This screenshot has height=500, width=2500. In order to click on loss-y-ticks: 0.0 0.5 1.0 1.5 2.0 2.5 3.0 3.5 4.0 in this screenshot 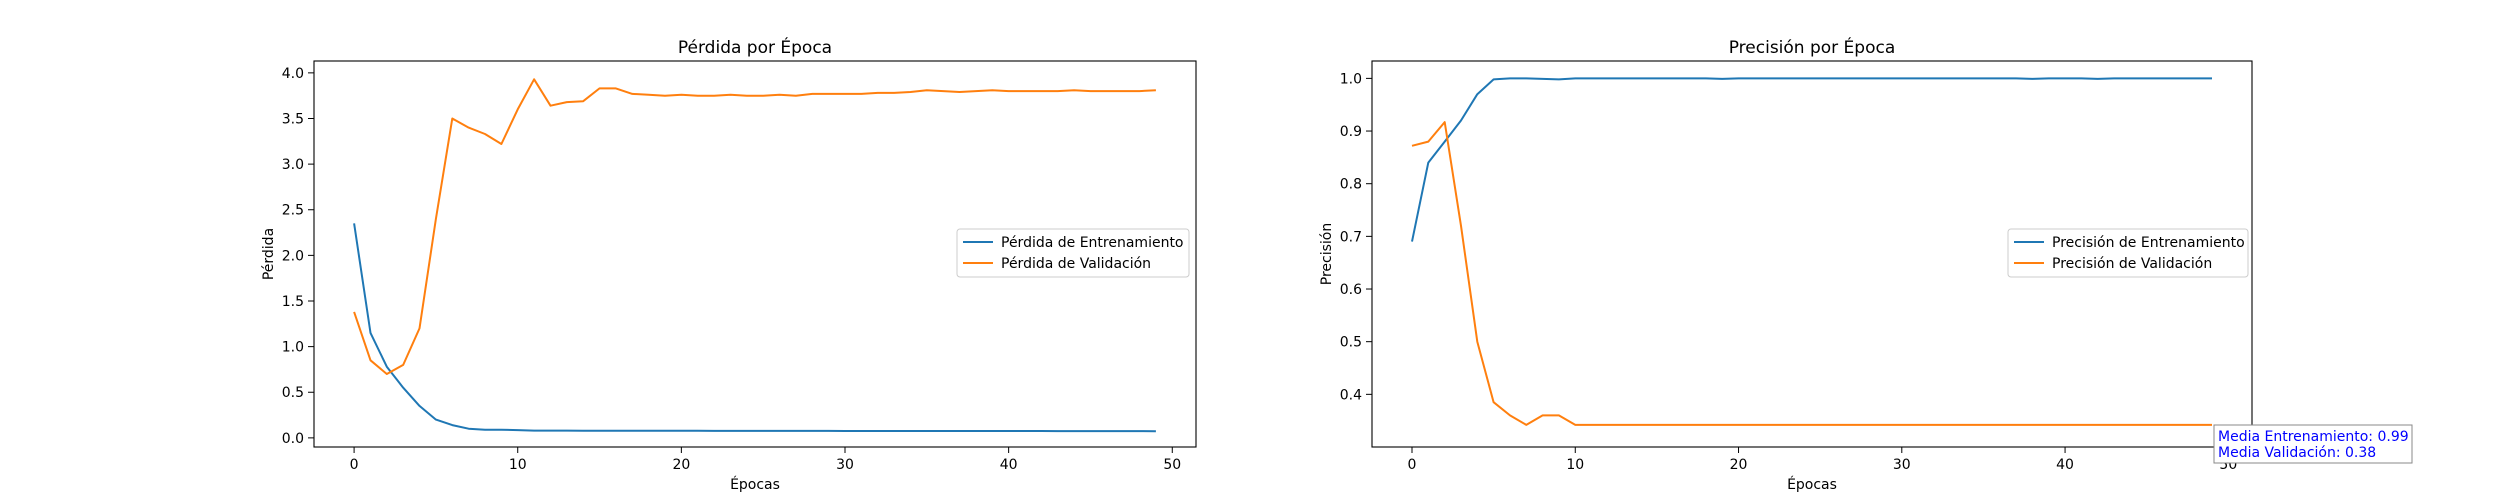, I will do `click(298, 256)`.